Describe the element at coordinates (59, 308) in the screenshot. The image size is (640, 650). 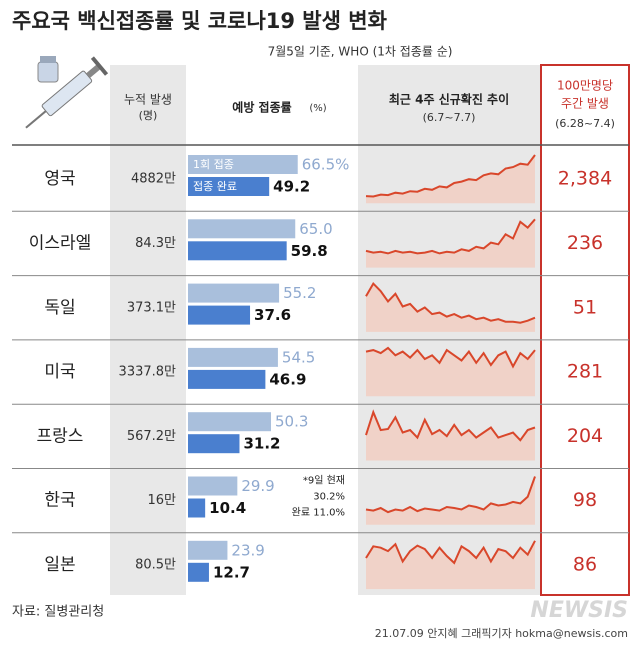
I see `country: 독일` at that location.